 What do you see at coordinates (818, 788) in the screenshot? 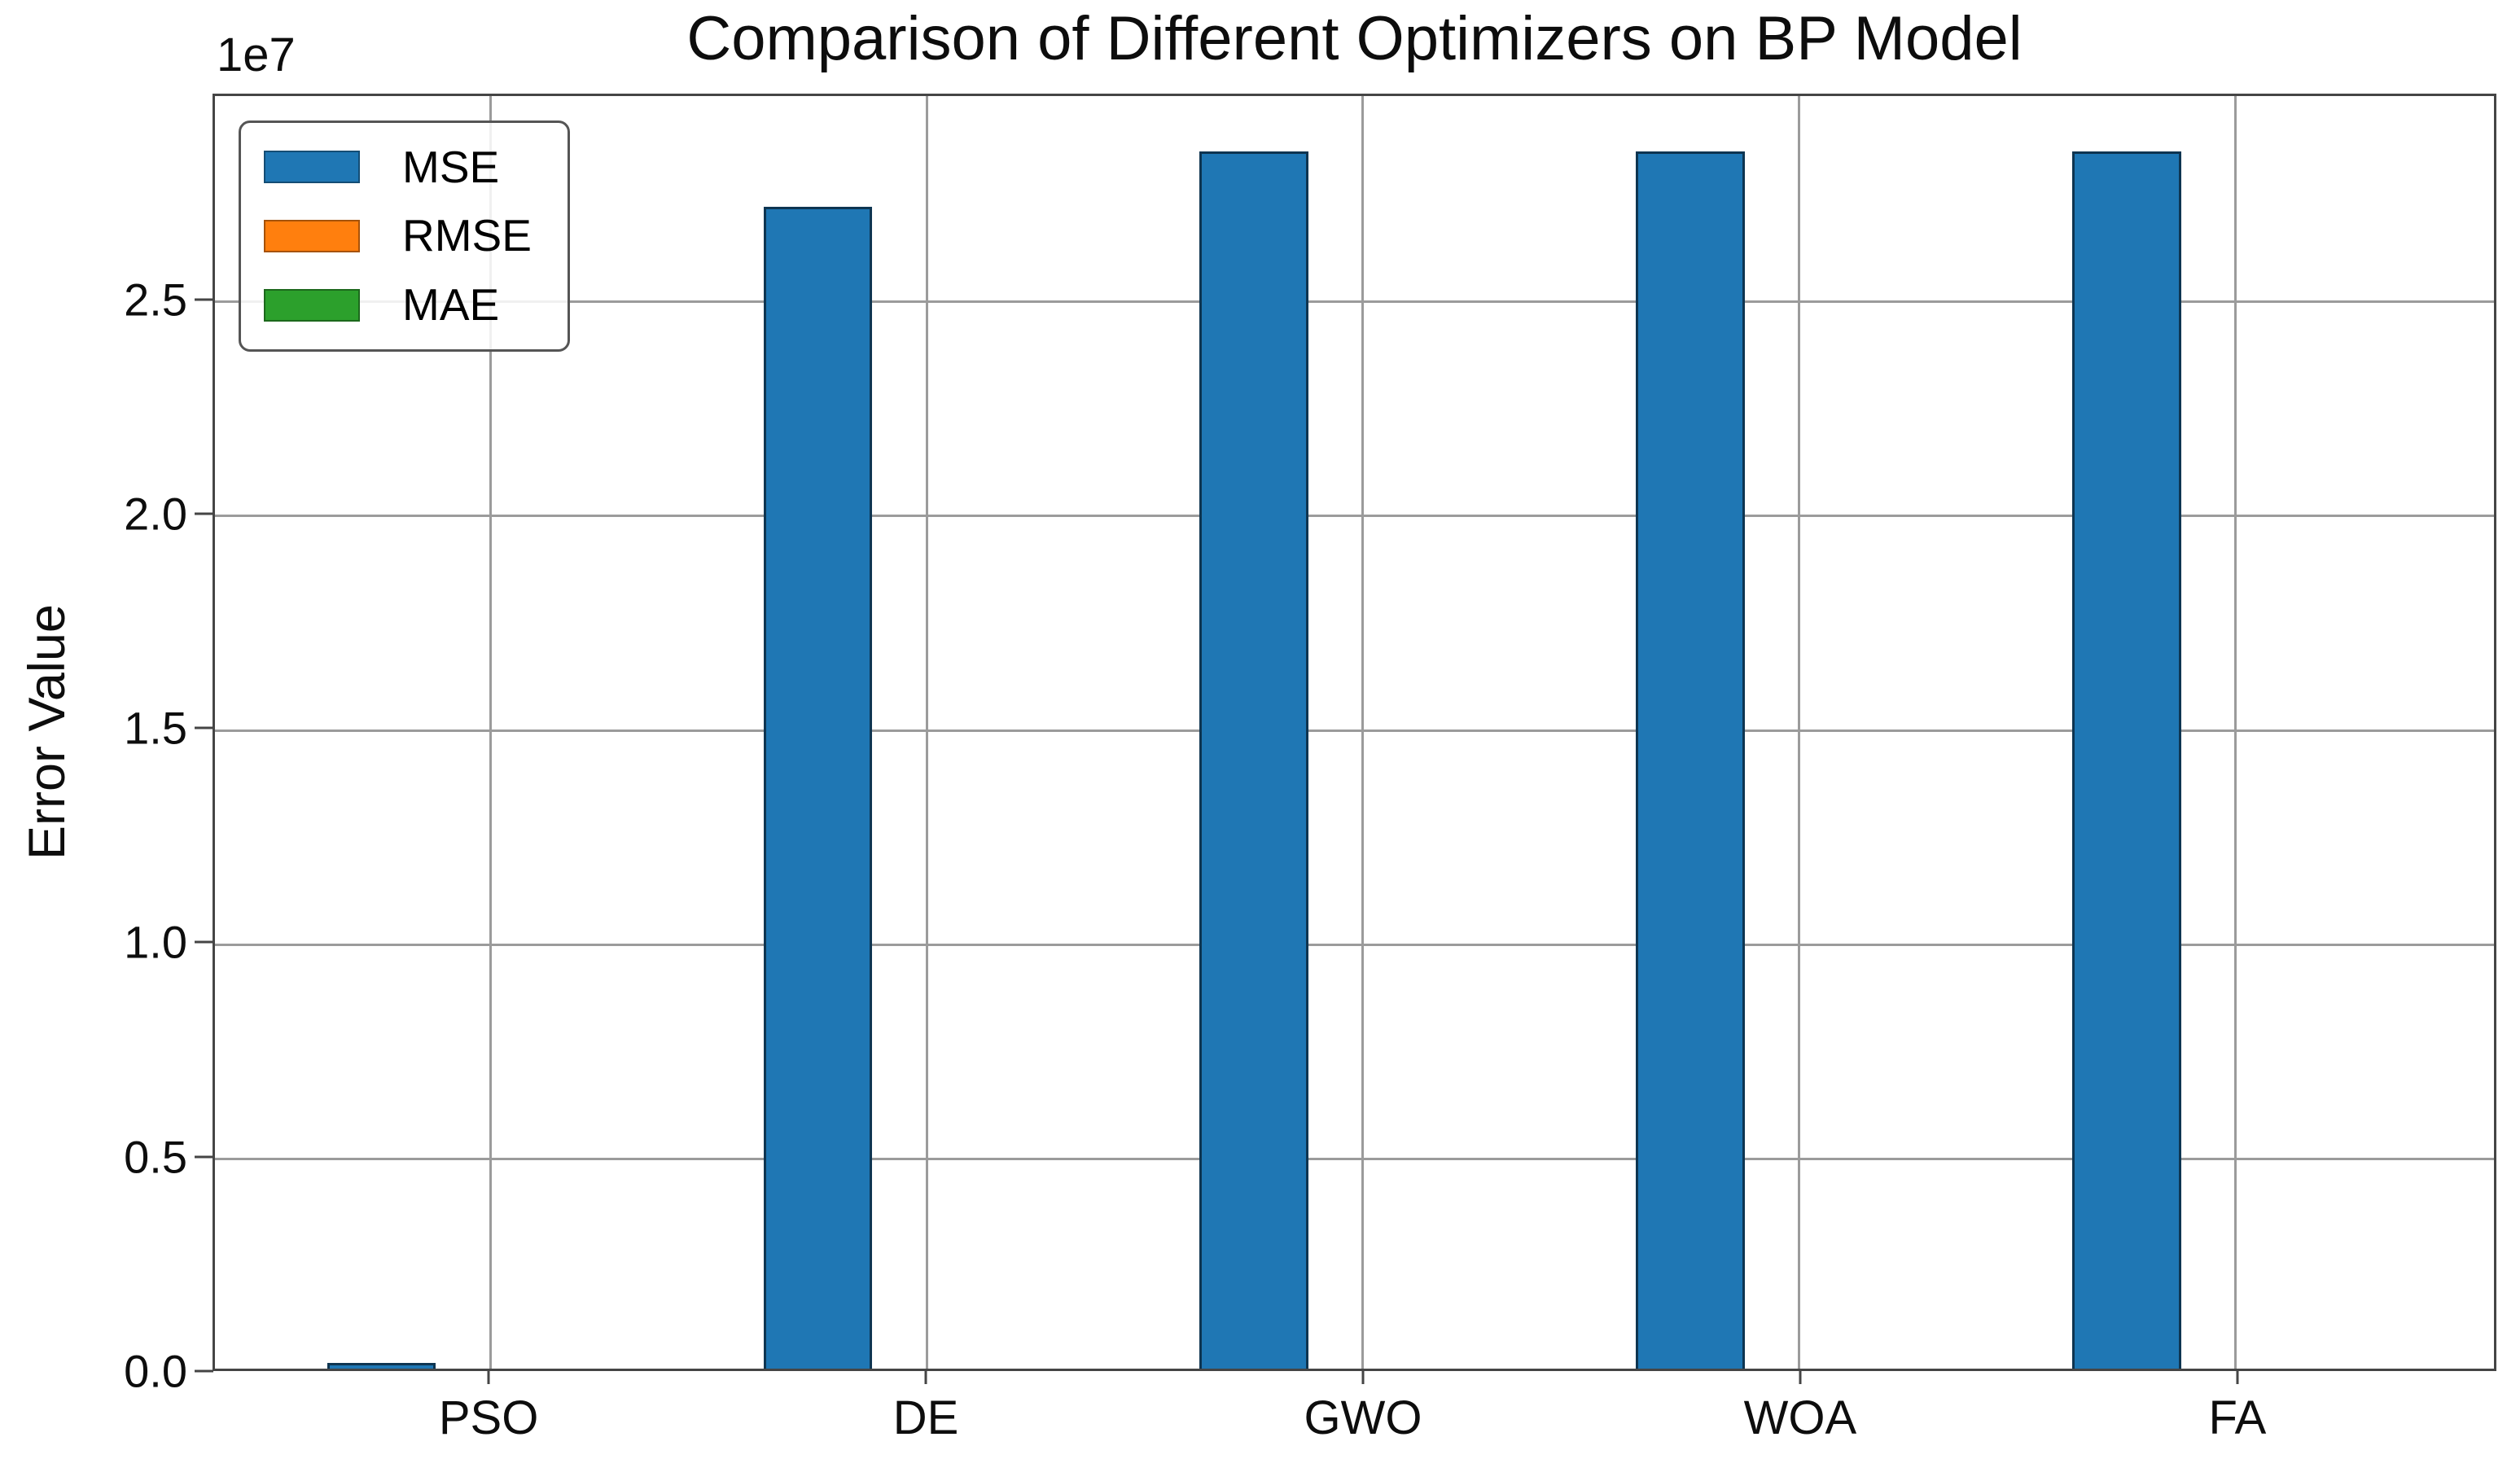
I see `bar-mse-de` at bounding box center [818, 788].